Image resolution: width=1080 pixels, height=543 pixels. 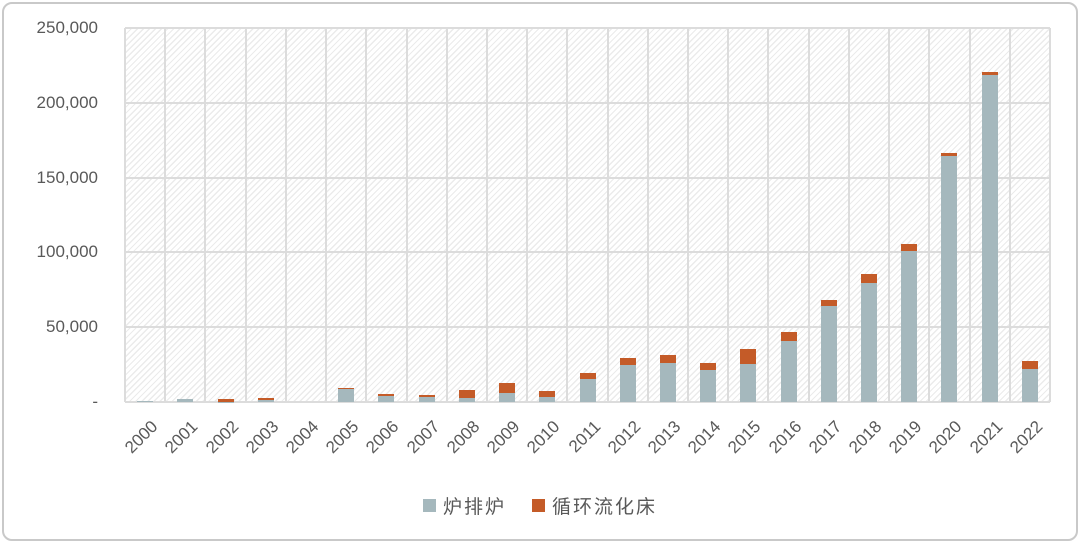 I want to click on legend-swatch-grate-furnace-icon, so click(x=429, y=505).